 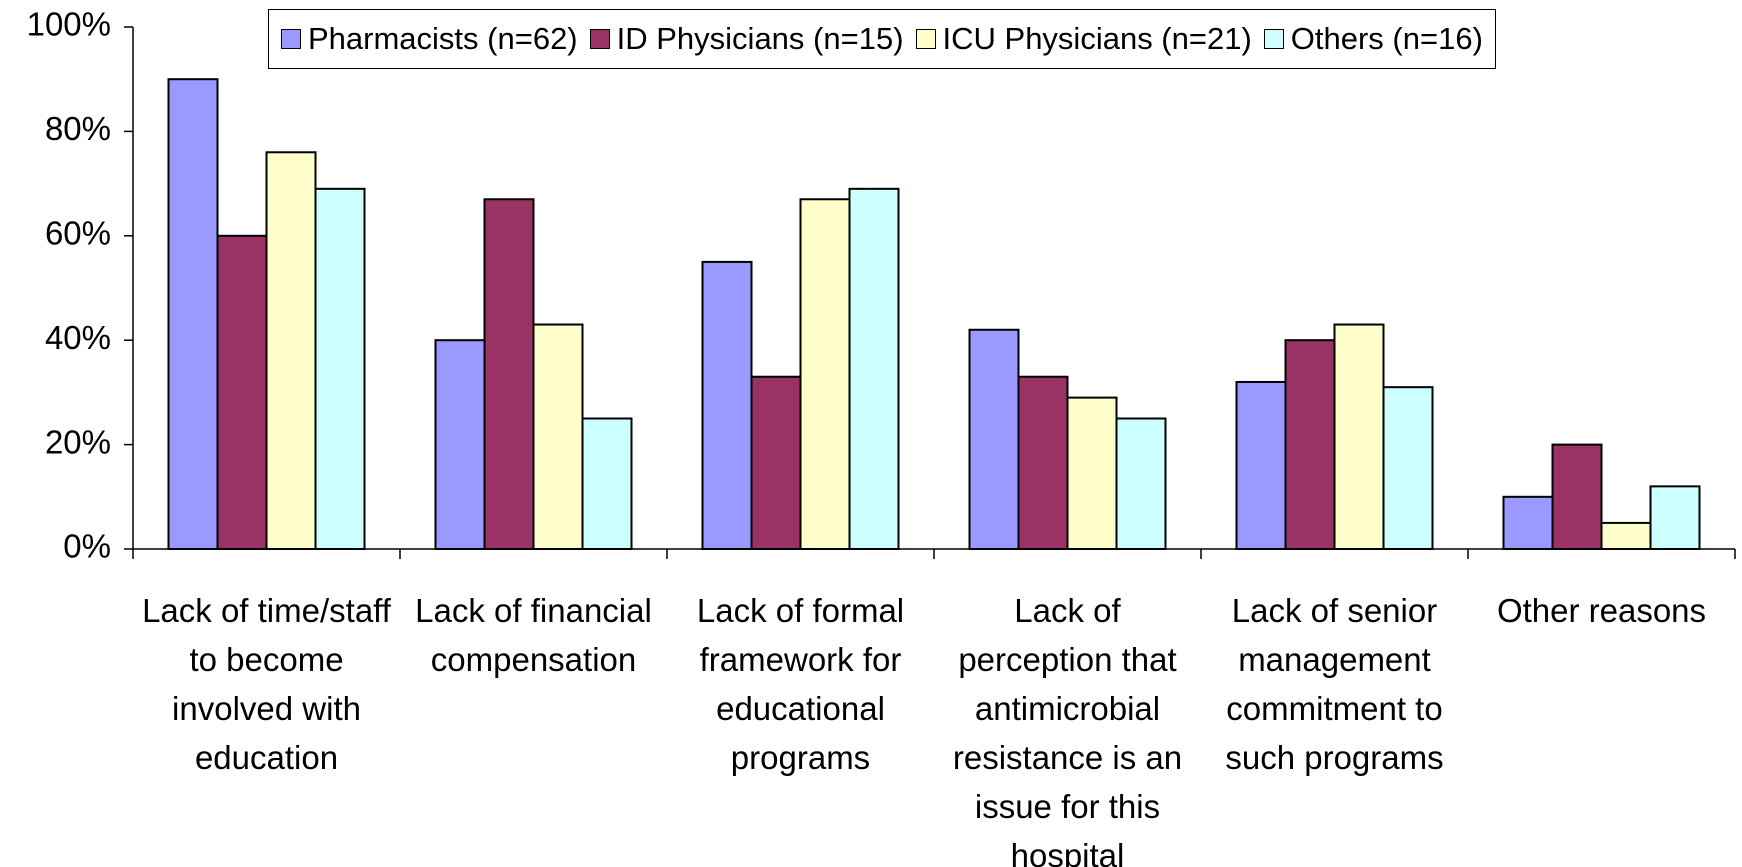 I want to click on y-tick-label: 80%, so click(x=78, y=128).